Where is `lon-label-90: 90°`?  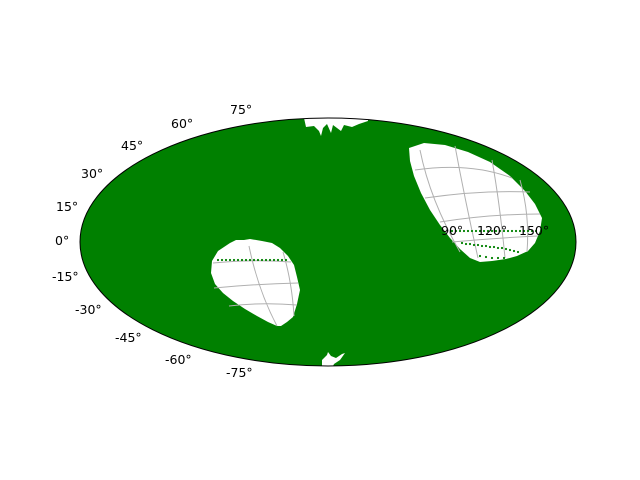 lon-label-90: 90° is located at coordinates (452, 230).